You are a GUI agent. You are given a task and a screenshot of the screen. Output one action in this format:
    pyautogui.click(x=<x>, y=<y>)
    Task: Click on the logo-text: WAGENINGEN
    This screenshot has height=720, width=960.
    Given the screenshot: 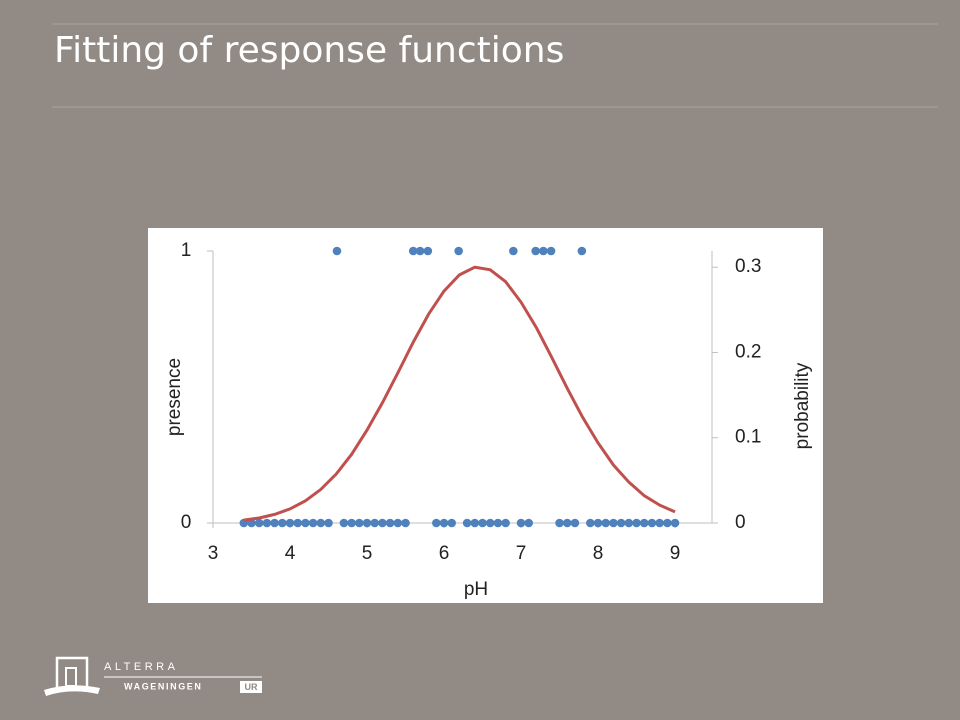 What is the action you would take?
    pyautogui.click(x=163, y=686)
    